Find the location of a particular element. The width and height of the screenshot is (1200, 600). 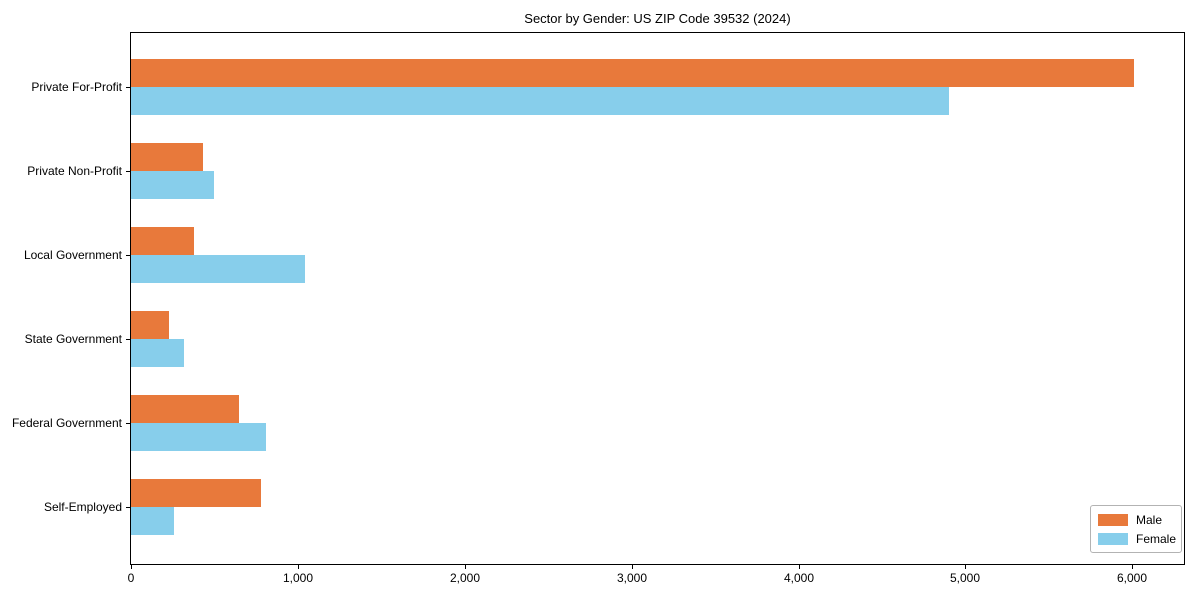

y-tick-label: Private For-Profit is located at coordinates (76, 87).